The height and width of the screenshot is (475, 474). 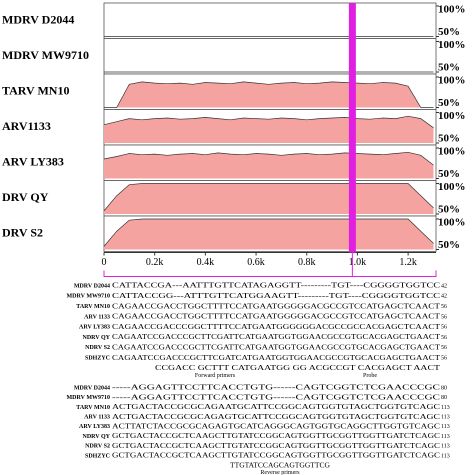 What do you see at coordinates (26, 126) in the screenshot?
I see `panel-label: ARV1133` at bounding box center [26, 126].